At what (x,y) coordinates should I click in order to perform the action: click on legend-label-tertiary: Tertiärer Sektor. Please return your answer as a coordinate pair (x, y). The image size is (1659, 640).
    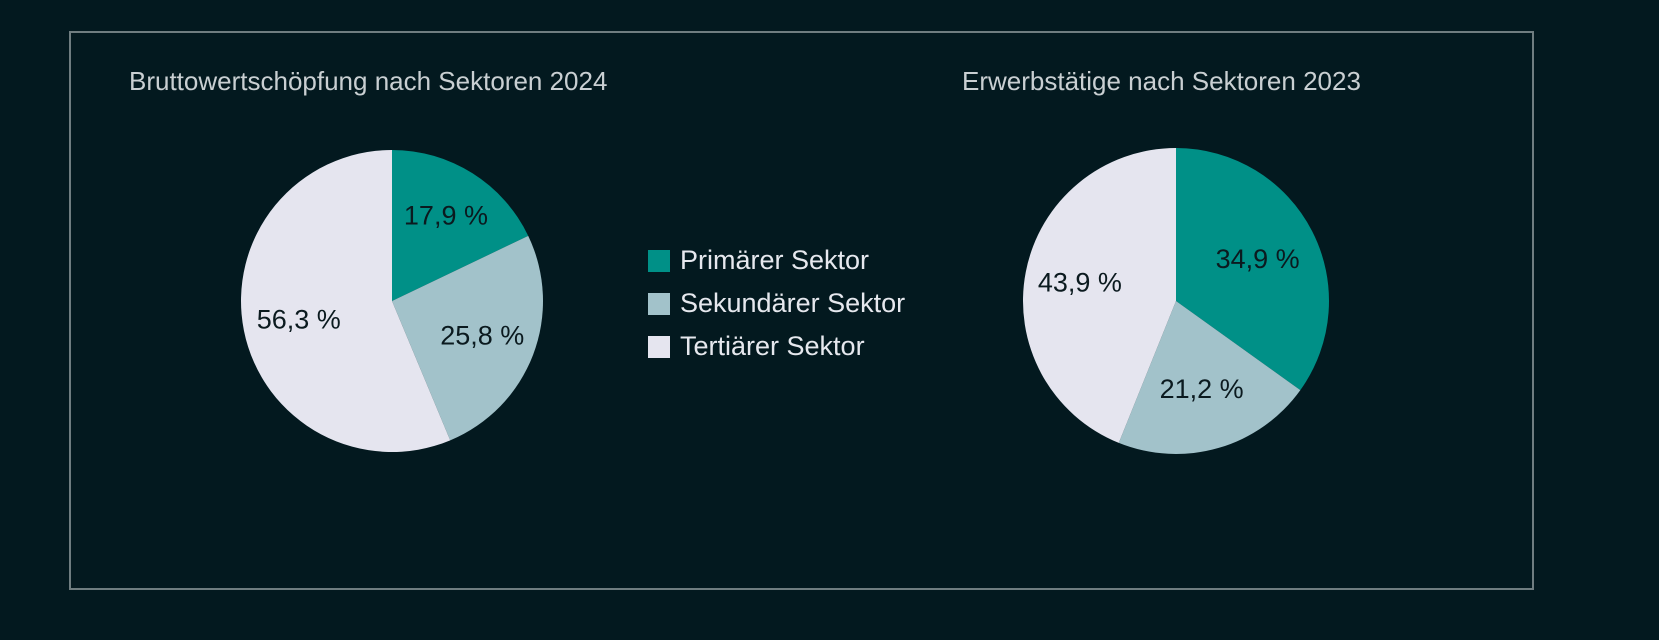
    Looking at the image, I should click on (772, 346).